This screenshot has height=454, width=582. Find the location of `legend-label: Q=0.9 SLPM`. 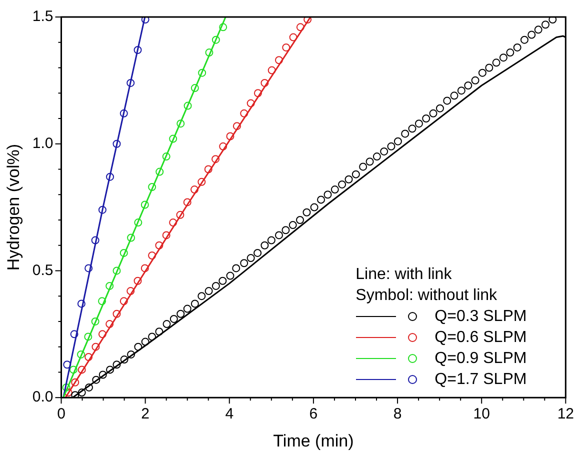

legend-label: Q=0.9 SLPM is located at coordinates (480, 358).